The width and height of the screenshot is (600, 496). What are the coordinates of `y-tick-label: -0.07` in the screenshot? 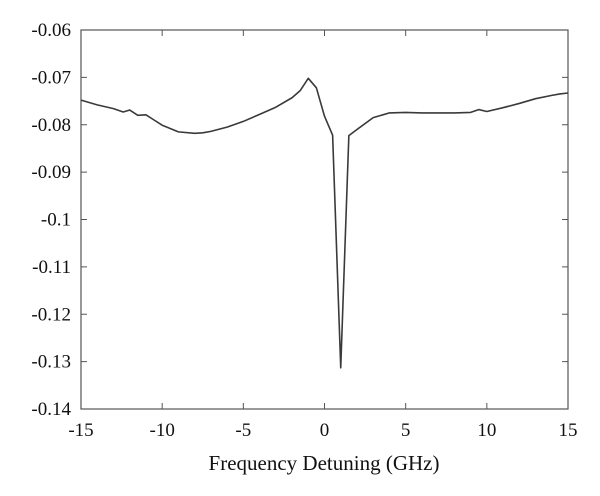 It's located at (51, 77).